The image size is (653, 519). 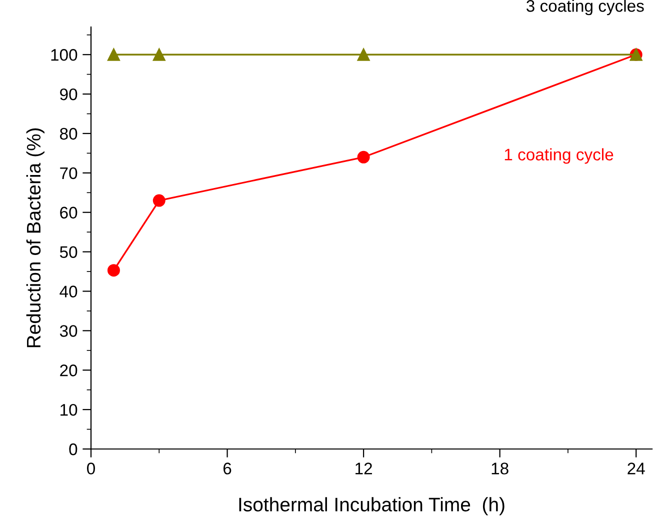 I want to click on y-tick-label: 60, so click(x=69, y=212).